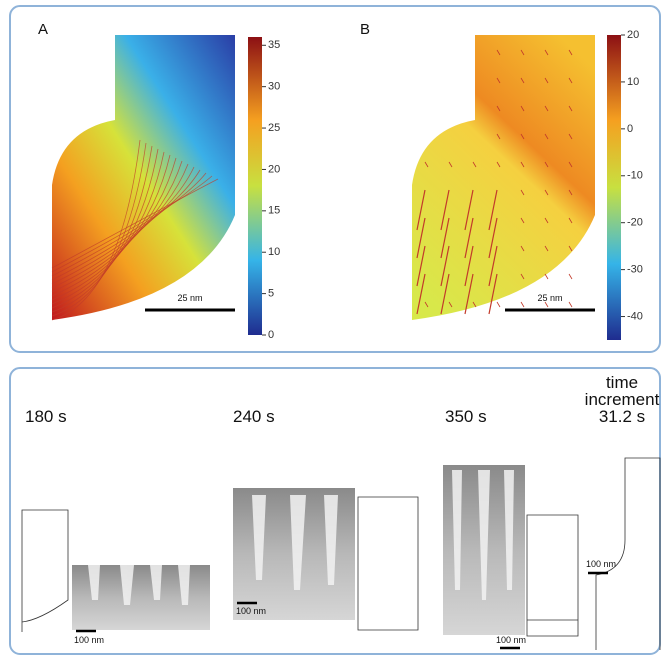 This screenshot has height=658, width=668. Describe the element at coordinates (635, 270) in the screenshot. I see `colorbar-tick-label: -30` at that location.